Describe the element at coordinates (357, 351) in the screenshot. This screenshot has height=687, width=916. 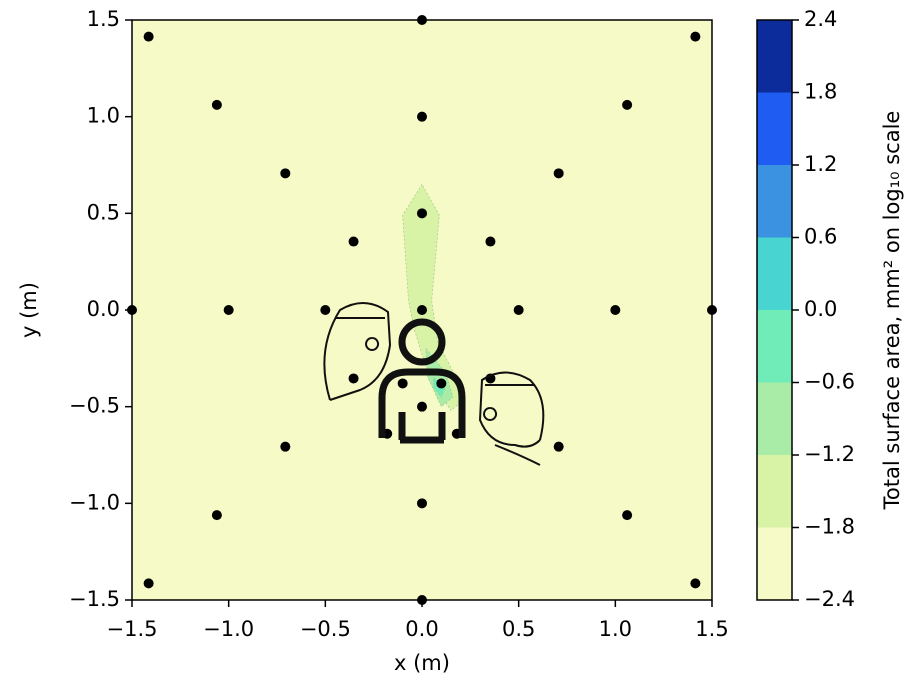
I see `figure-left` at that location.